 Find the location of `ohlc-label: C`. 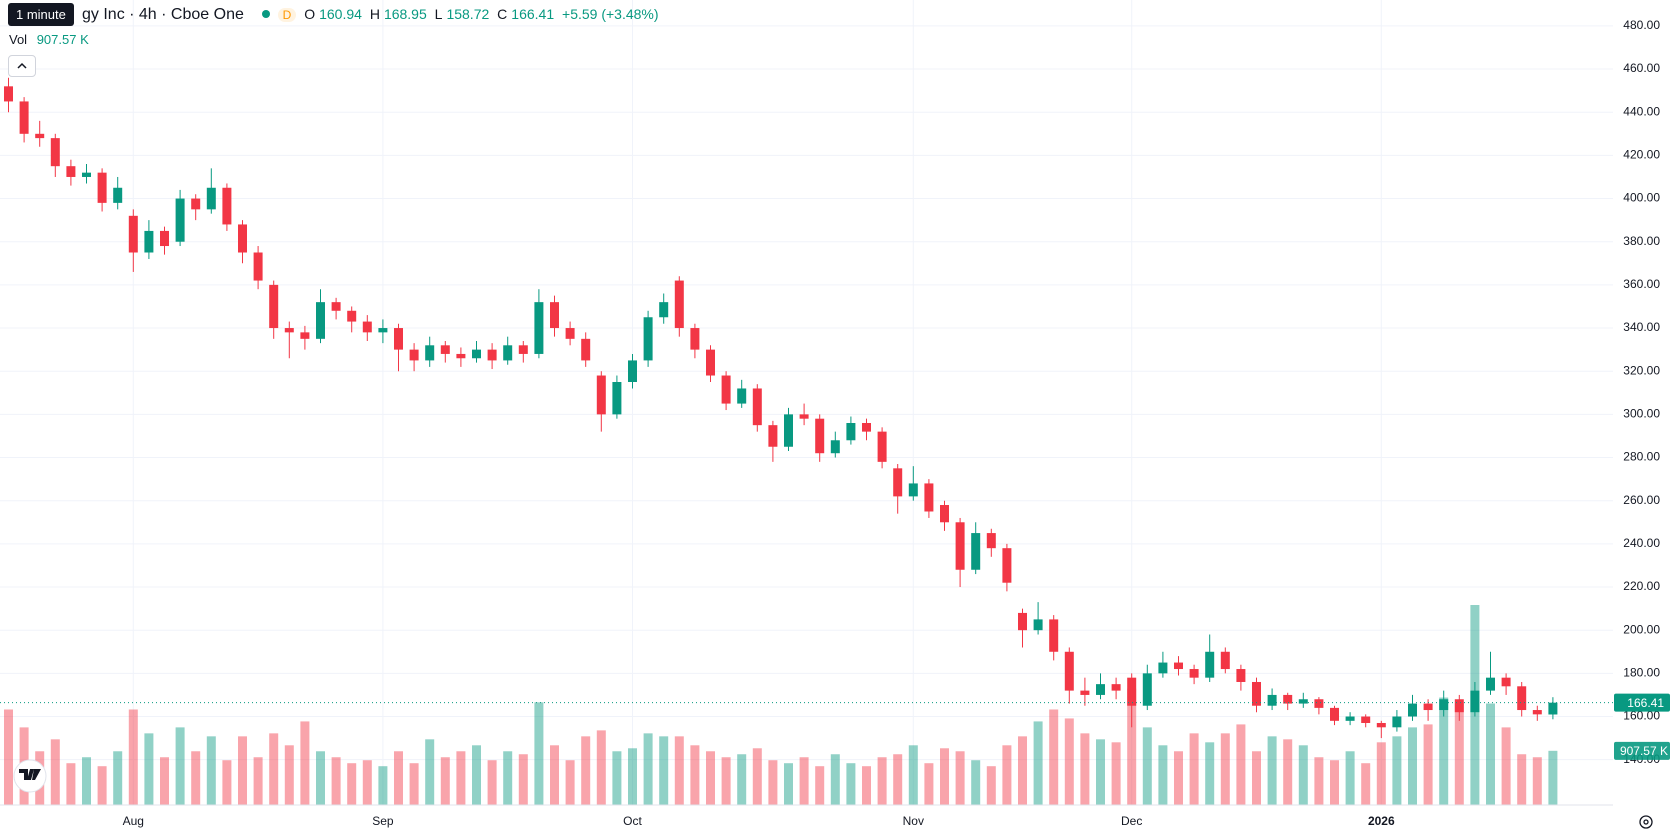

ohlc-label: C is located at coordinates (502, 14).